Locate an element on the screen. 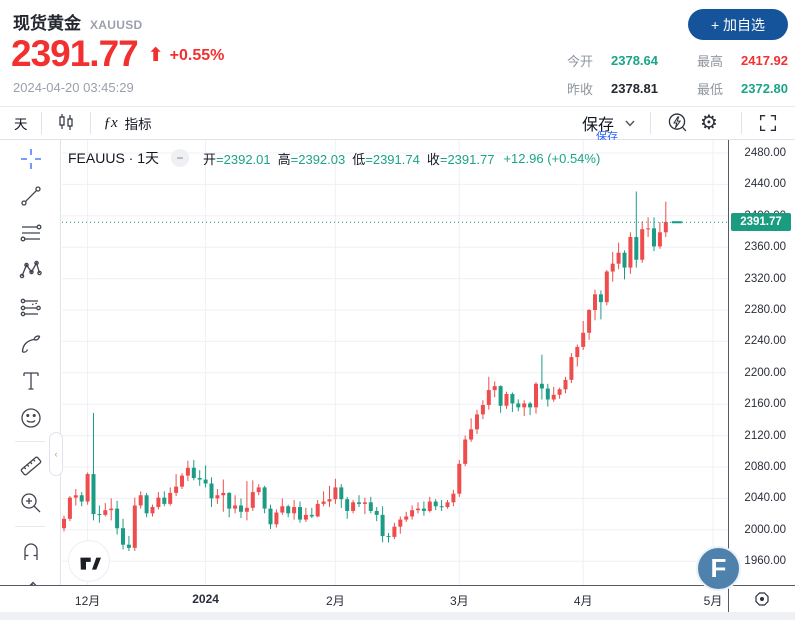  indicators-button: ƒx 指标 is located at coordinates (128, 123).